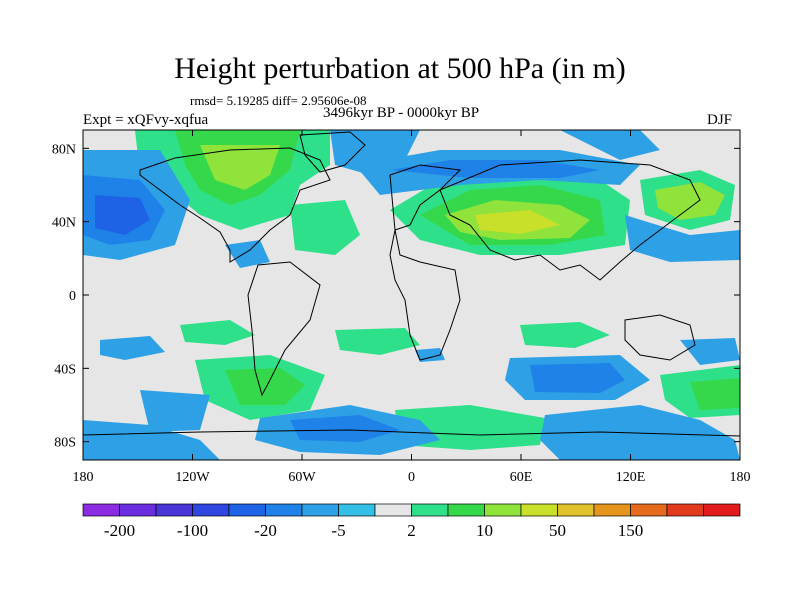 Image resolution: width=800 pixels, height=600 pixels. Describe the element at coordinates (720, 120) in the screenshot. I see `season-label: DJF` at that location.